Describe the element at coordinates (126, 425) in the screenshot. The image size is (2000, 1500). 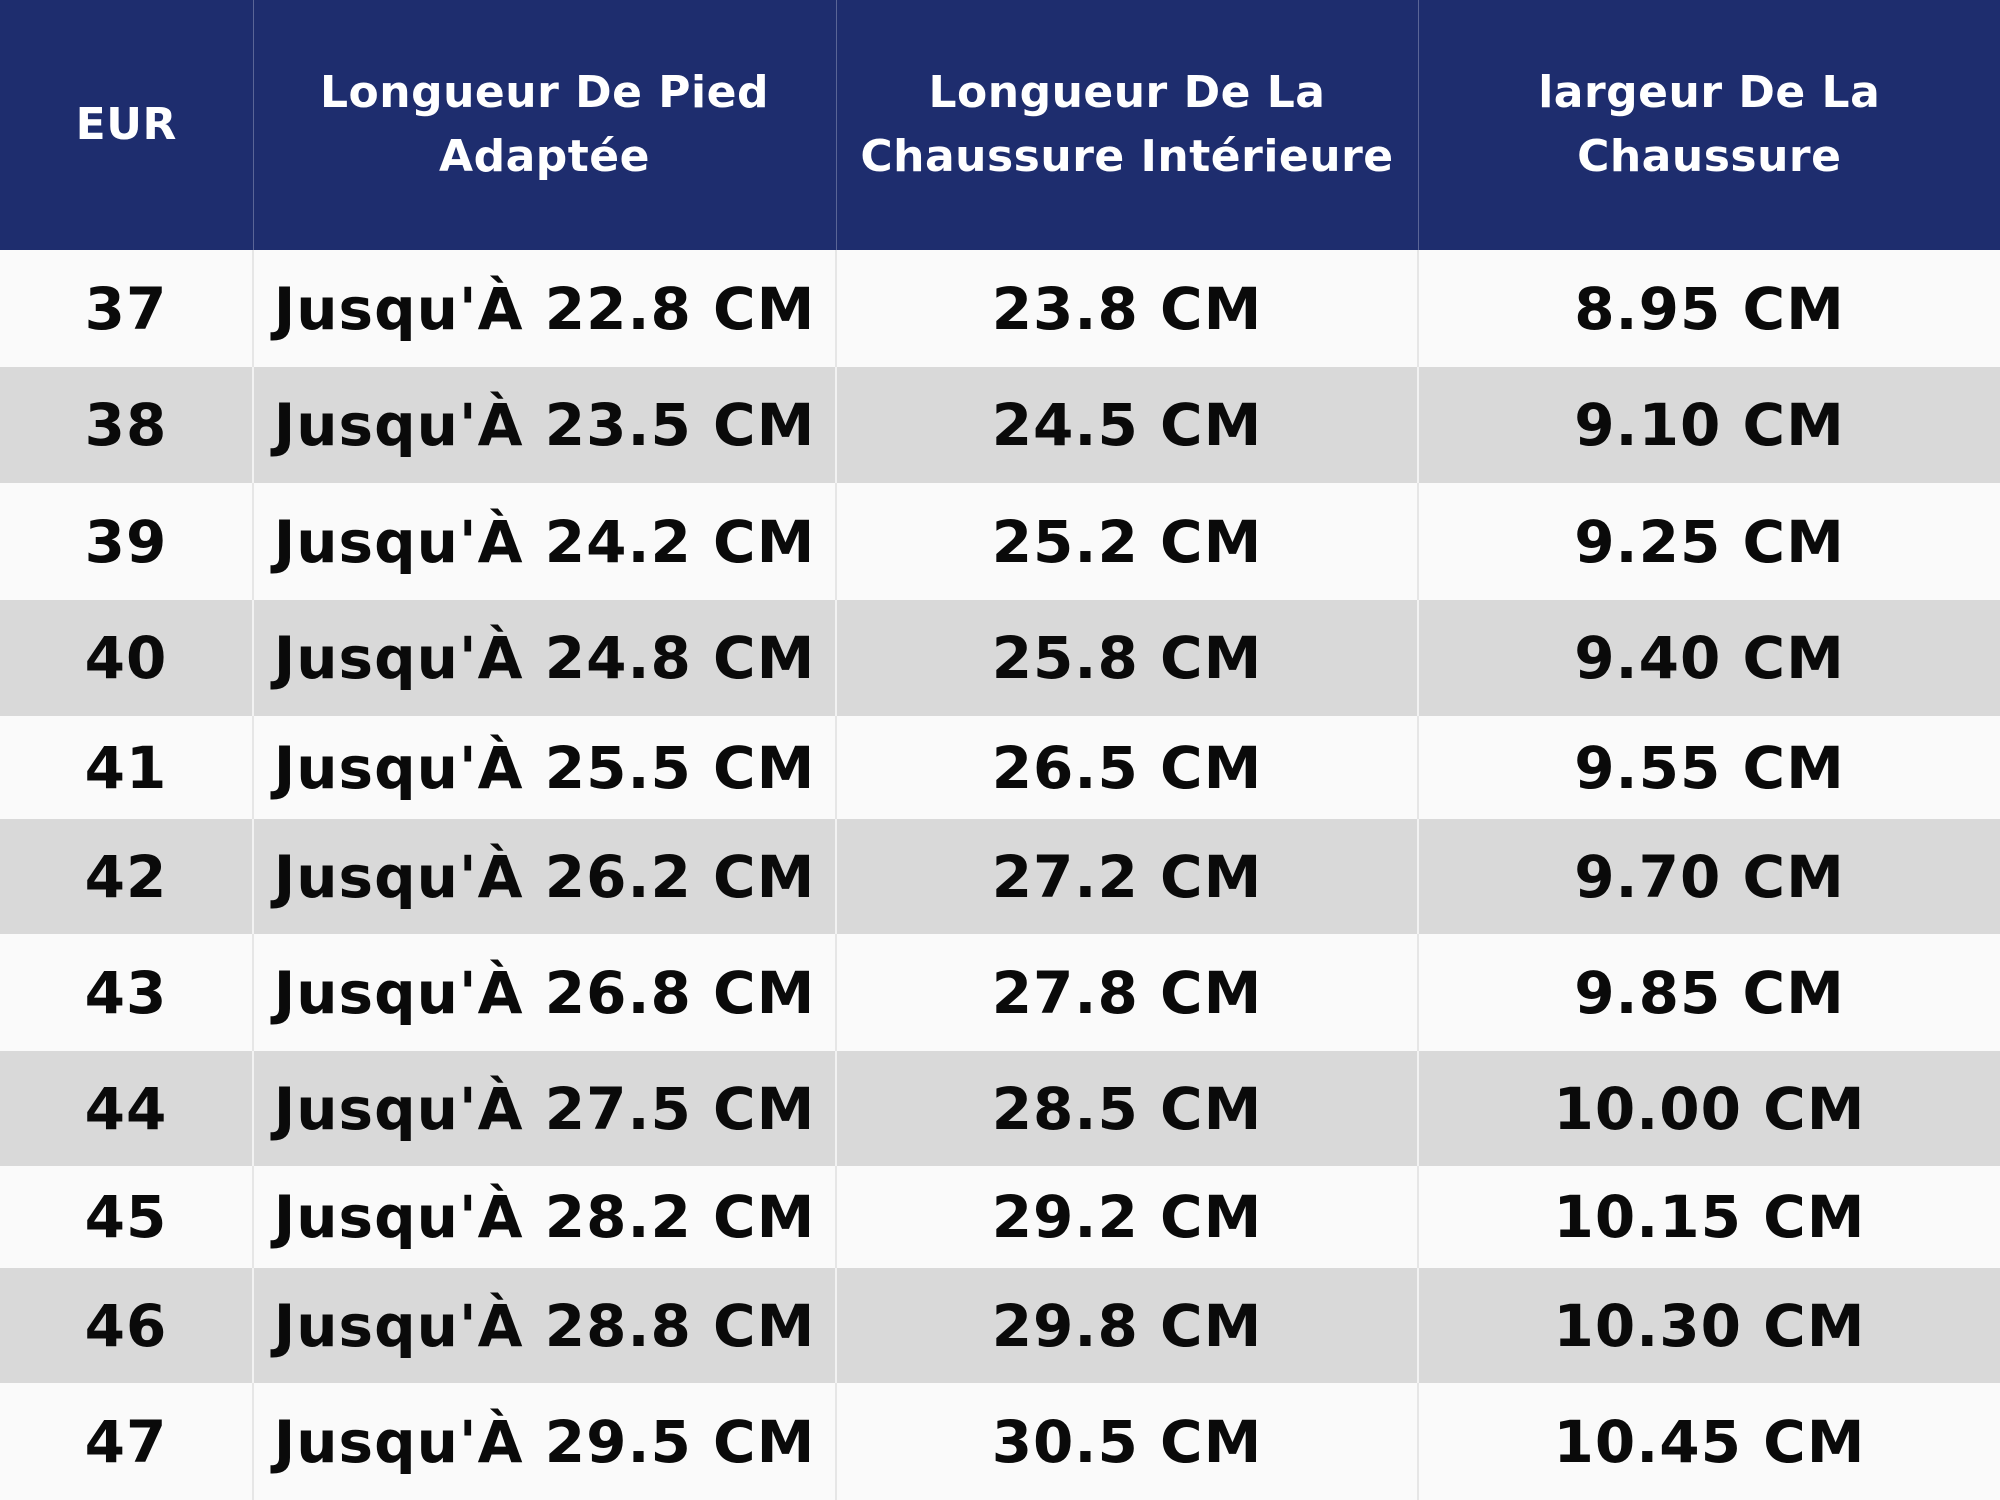
I see `cell-eur-size: 38` at that location.